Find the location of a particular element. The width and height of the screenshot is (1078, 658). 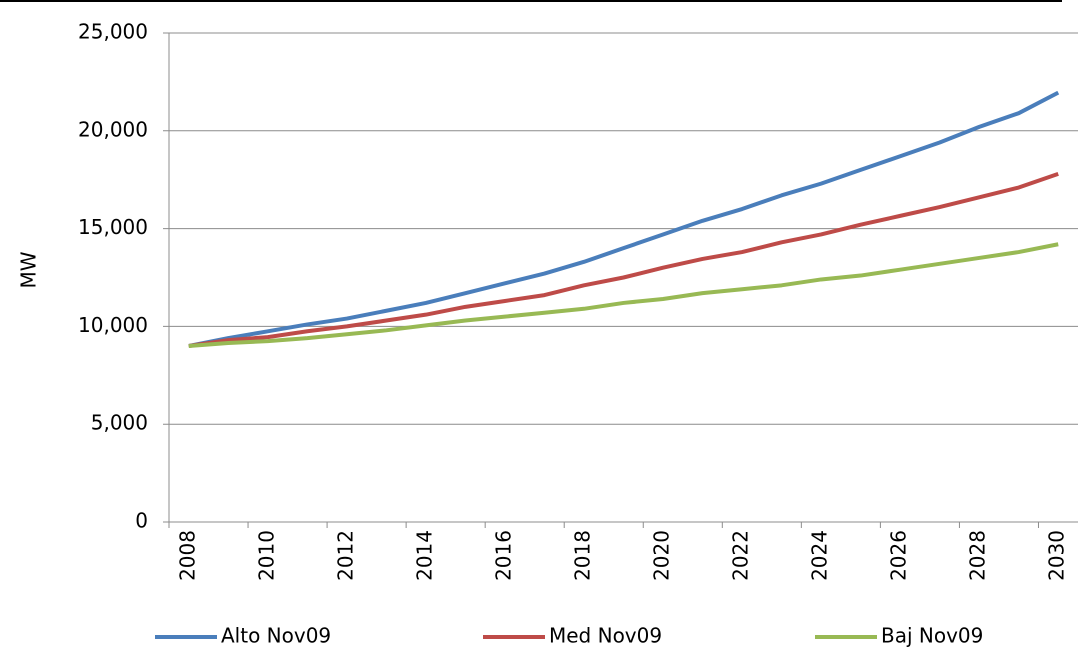

legend-label: Alto Nov09 is located at coordinates (276, 636).